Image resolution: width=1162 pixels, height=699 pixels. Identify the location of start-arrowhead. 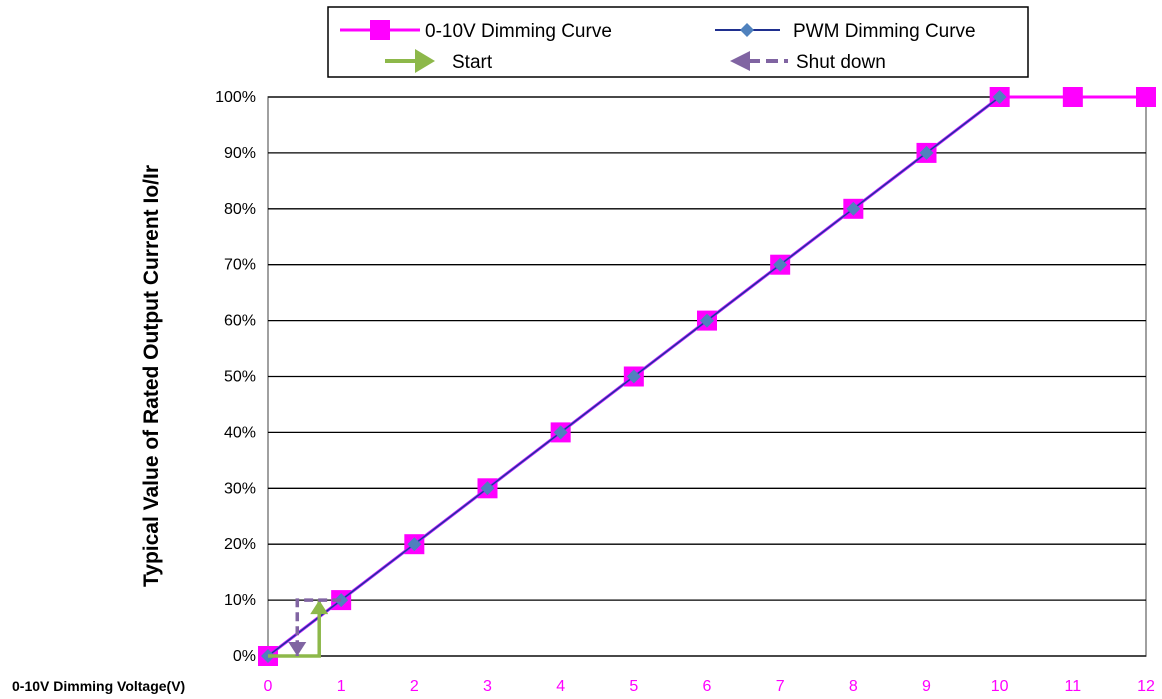
(319, 607).